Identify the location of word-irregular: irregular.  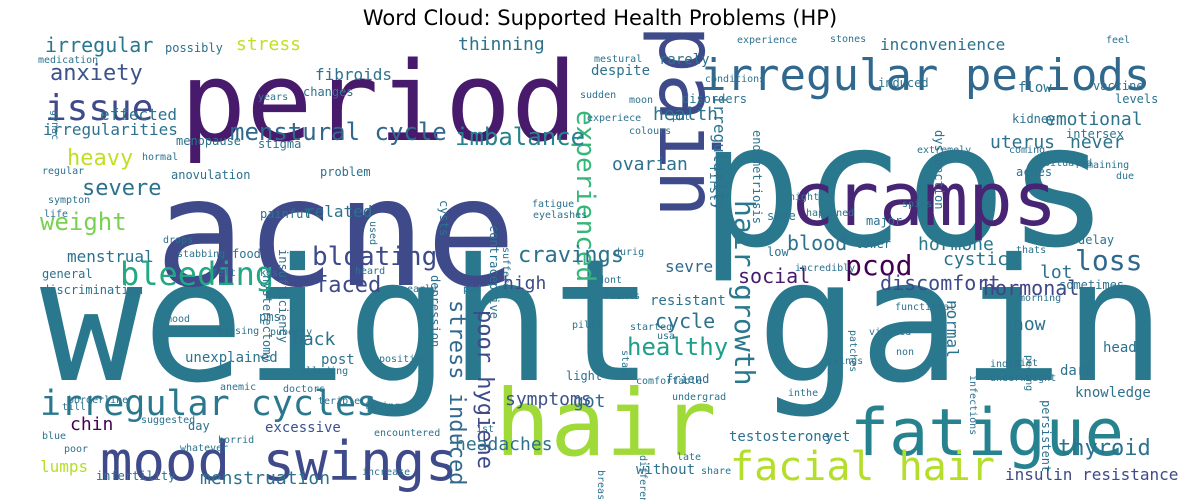
(99, 45).